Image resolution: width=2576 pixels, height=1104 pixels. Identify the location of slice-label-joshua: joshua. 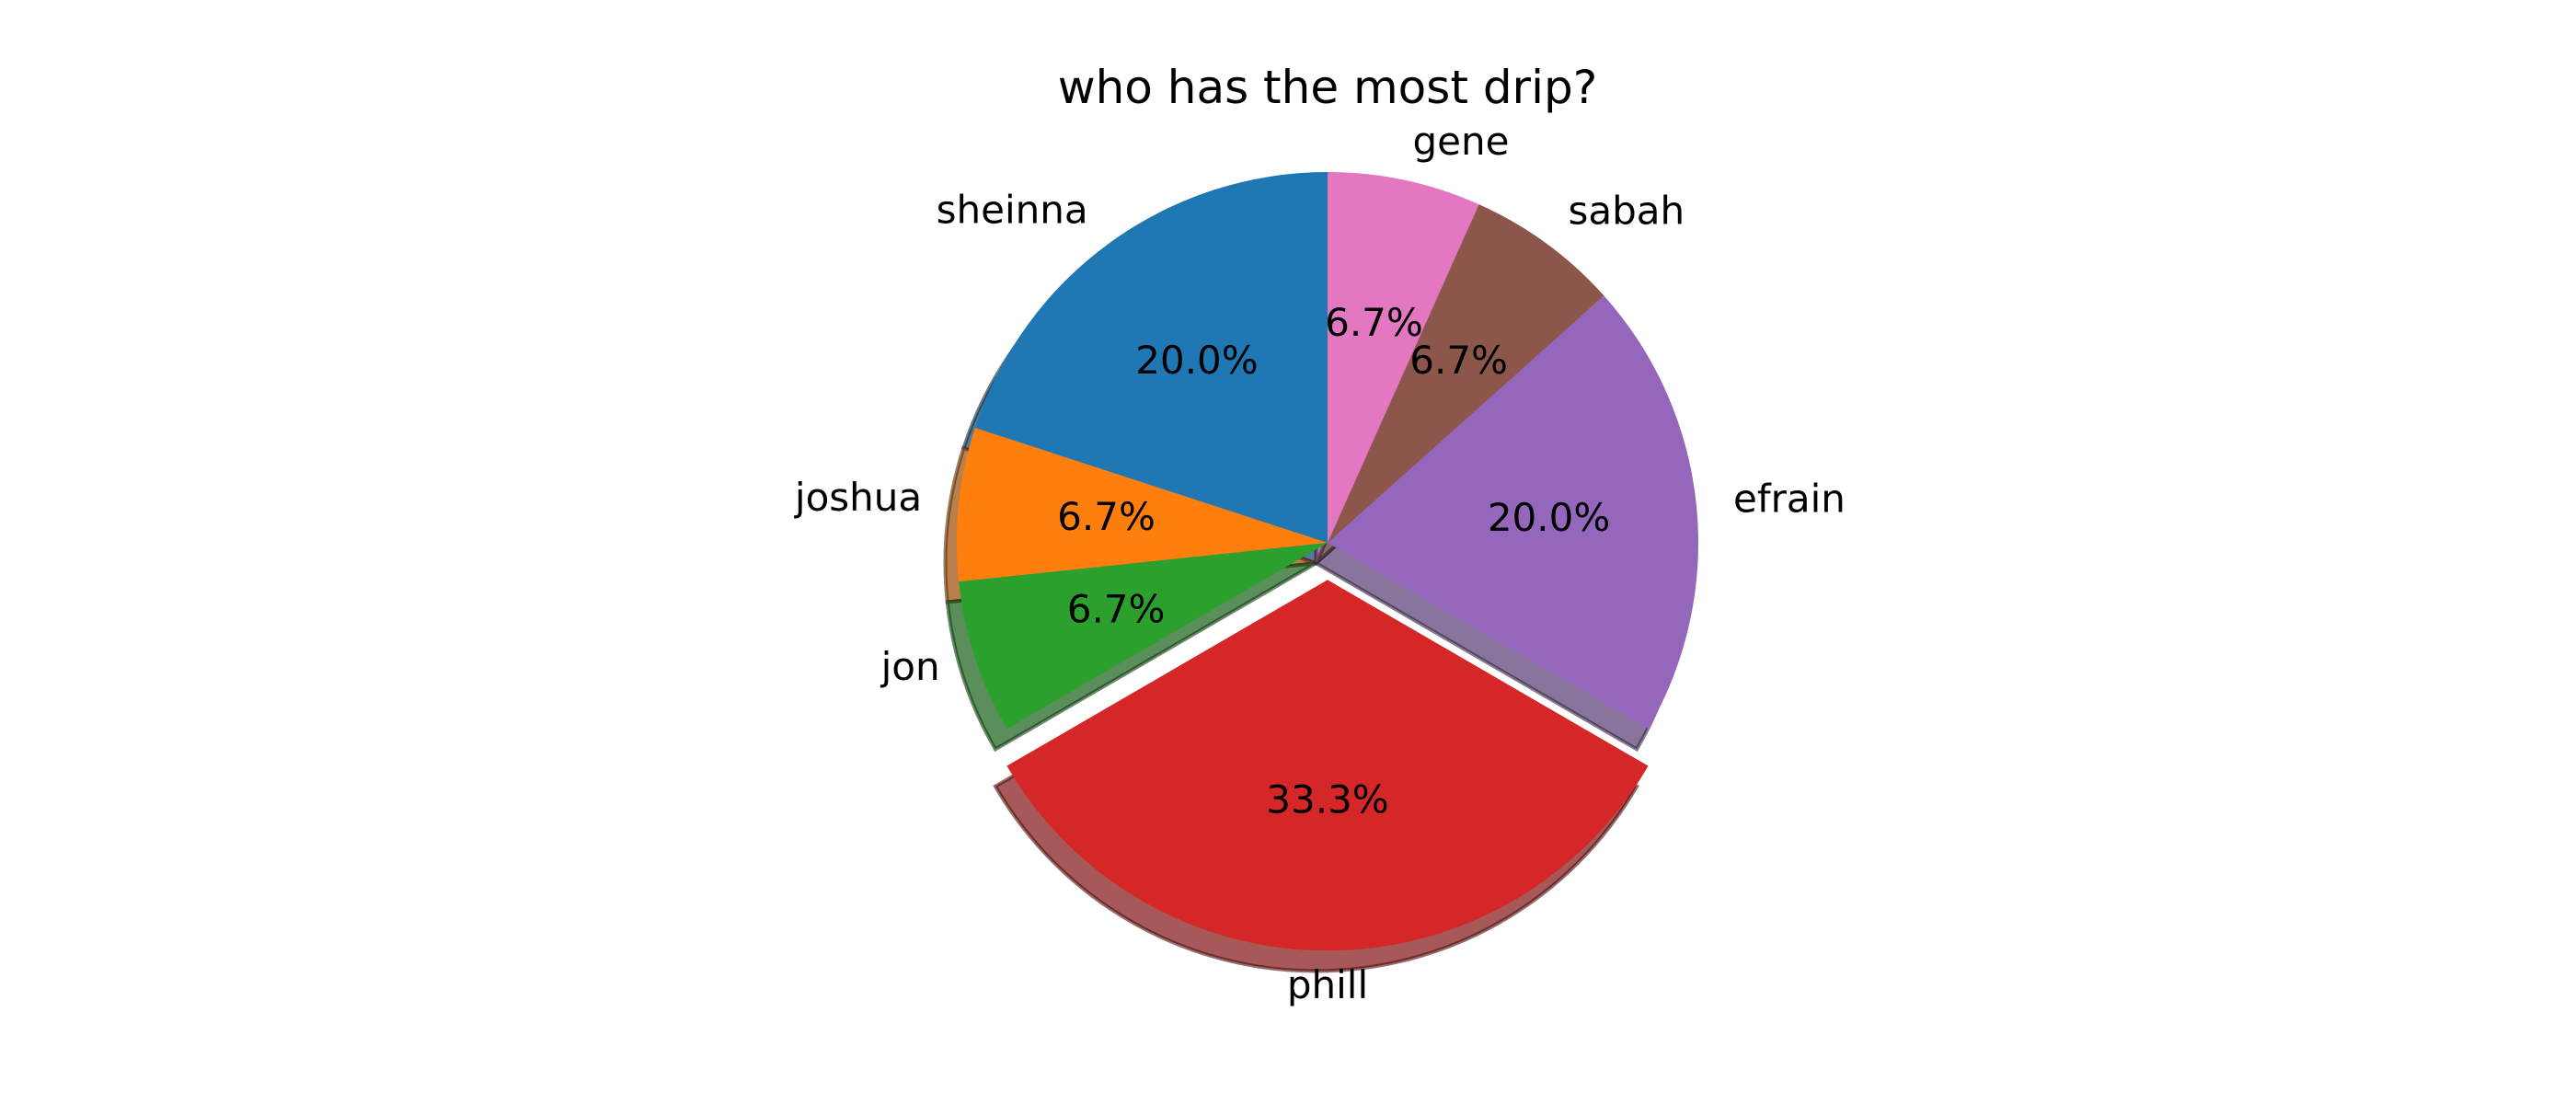
(858, 497).